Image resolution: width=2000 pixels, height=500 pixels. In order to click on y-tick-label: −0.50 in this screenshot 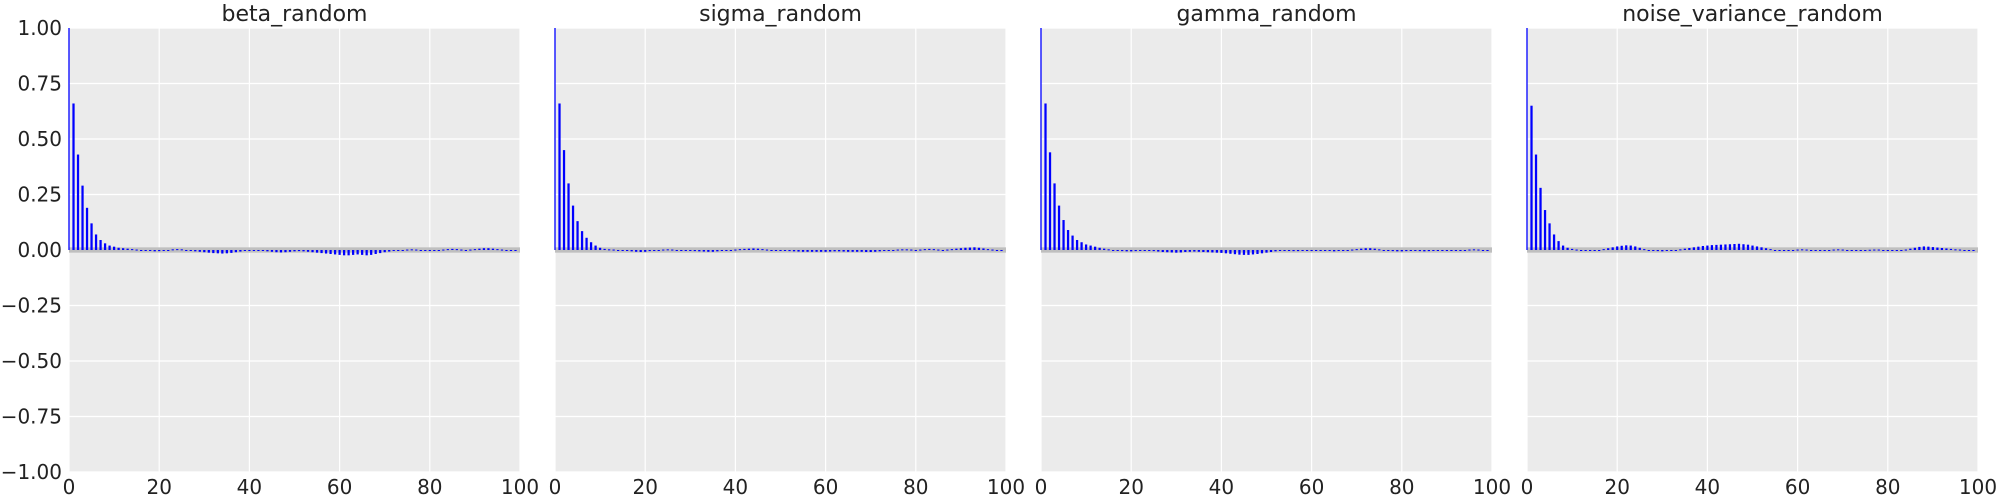, I will do `click(31, 361)`.